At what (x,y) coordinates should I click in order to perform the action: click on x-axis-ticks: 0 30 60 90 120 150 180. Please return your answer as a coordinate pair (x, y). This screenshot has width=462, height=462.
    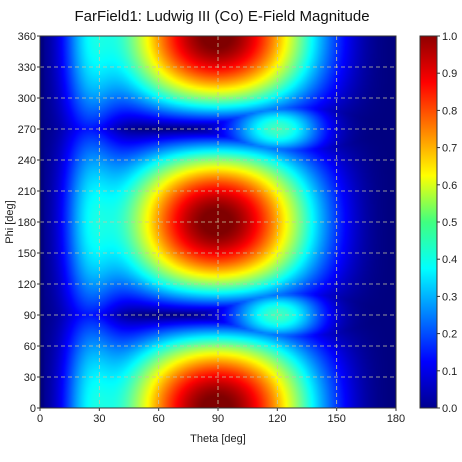
    Looking at the image, I should click on (221, 416).